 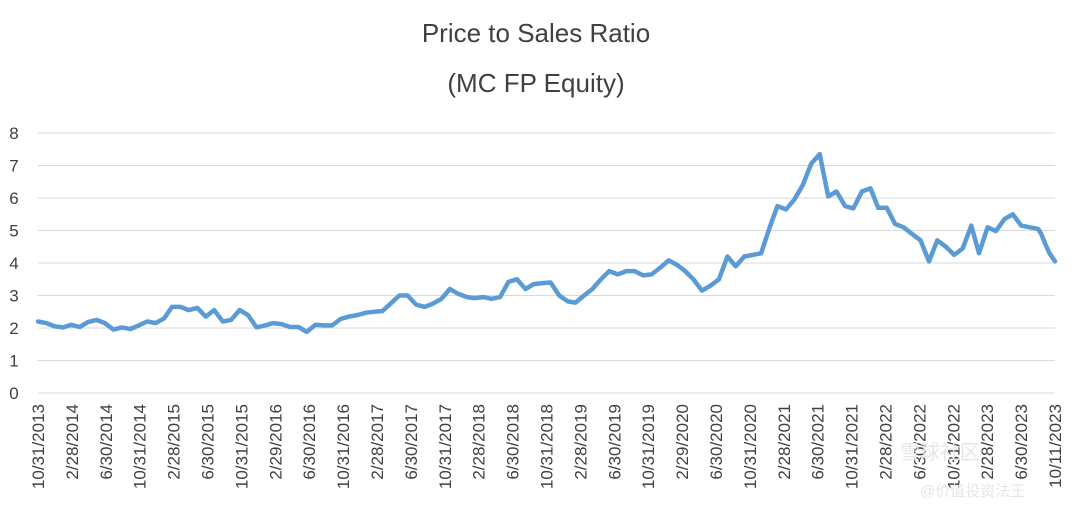 What do you see at coordinates (716, 442) in the screenshot?
I see `x-tick-label: 6/30/2020` at bounding box center [716, 442].